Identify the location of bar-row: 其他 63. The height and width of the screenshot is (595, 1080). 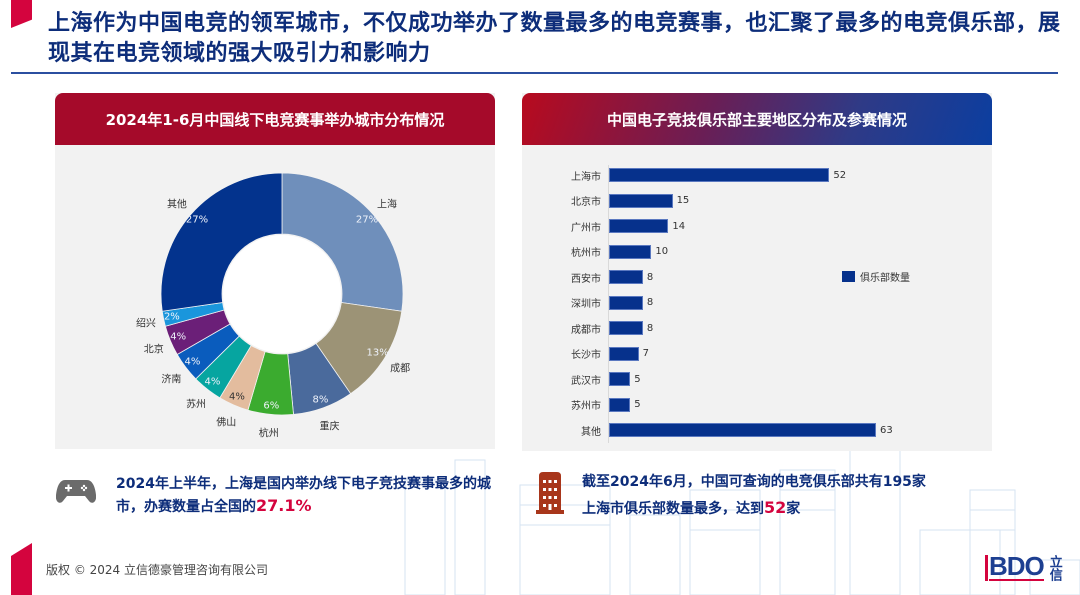
(757, 430).